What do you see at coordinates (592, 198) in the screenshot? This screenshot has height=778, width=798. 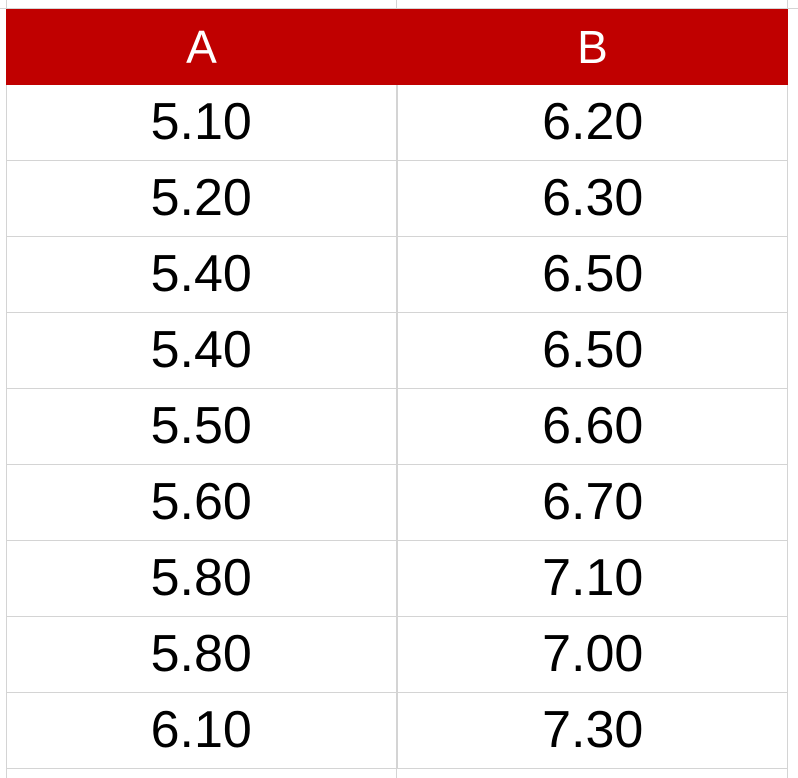 I see `table-cell-b: 6.30` at bounding box center [592, 198].